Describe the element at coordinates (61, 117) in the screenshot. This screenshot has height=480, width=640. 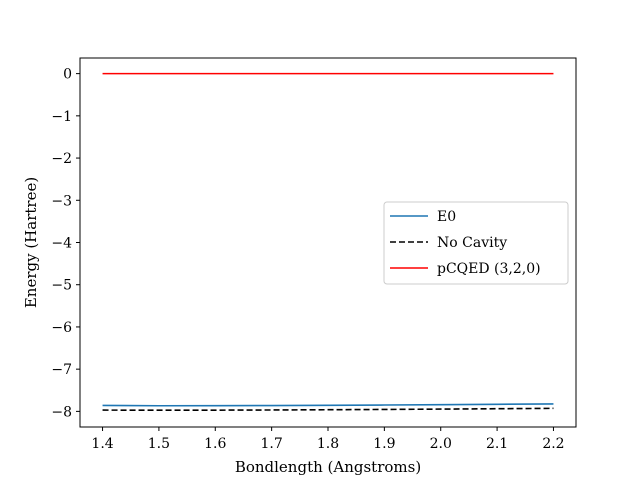
I see `y-tick-label: −1` at that location.